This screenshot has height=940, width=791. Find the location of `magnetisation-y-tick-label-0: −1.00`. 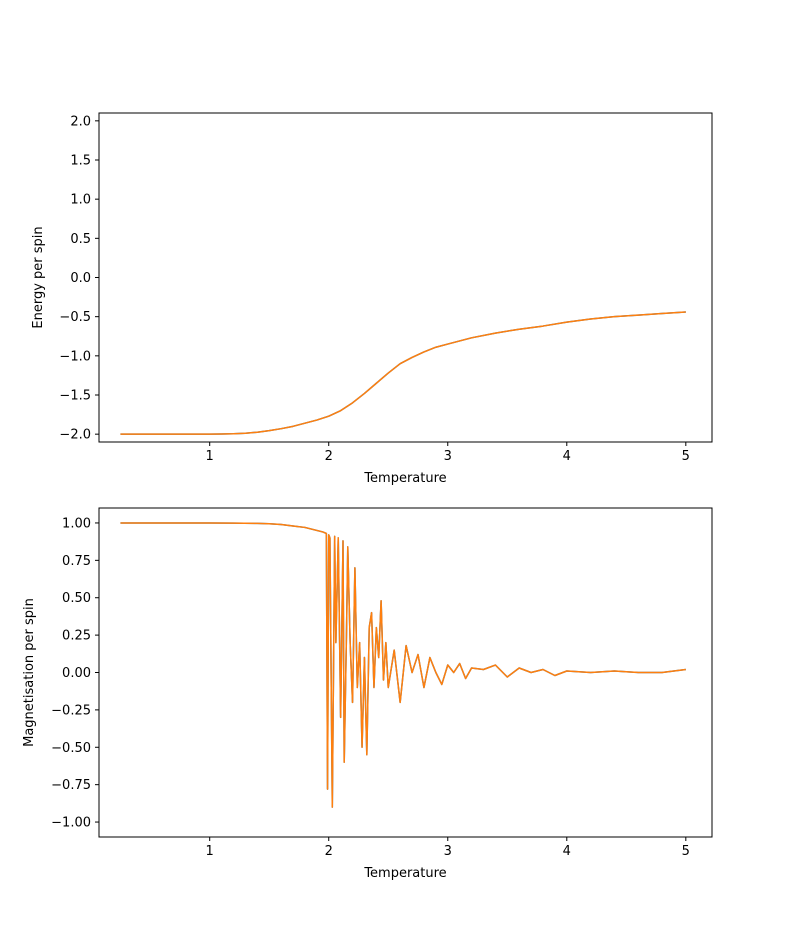

magnetisation-y-tick-label-0: −1.00 is located at coordinates (71, 823).